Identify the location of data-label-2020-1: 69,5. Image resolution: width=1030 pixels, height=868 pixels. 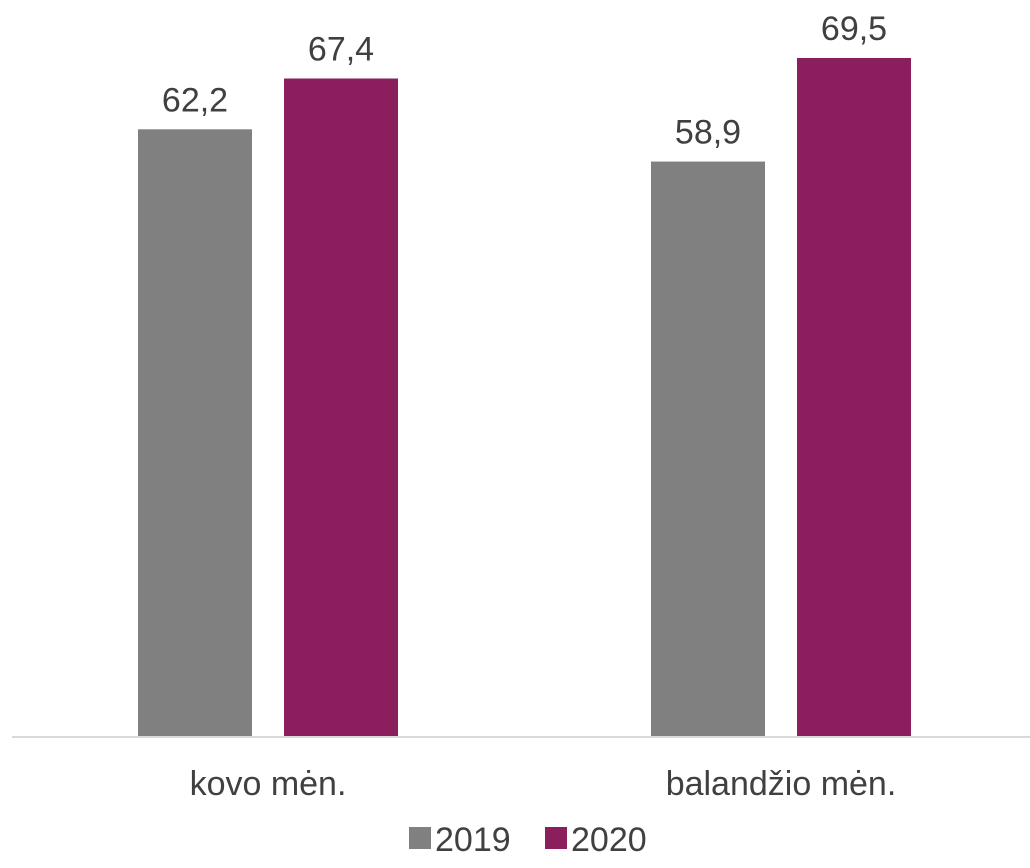
(854, 29).